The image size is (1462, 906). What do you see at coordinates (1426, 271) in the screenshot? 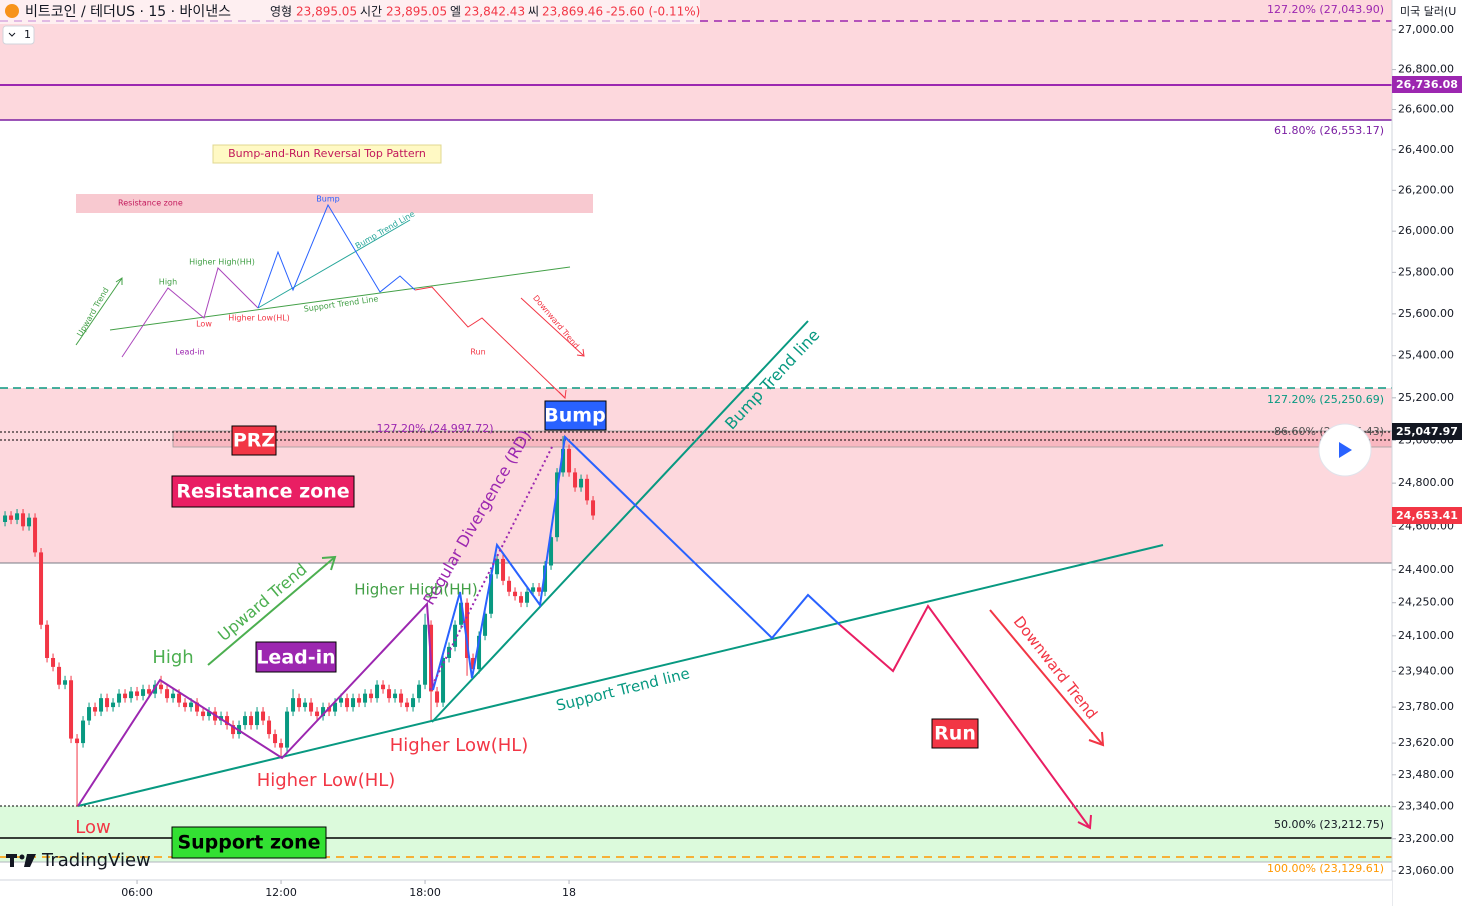
I see `y-tick-label: 25,800.00` at bounding box center [1426, 271].